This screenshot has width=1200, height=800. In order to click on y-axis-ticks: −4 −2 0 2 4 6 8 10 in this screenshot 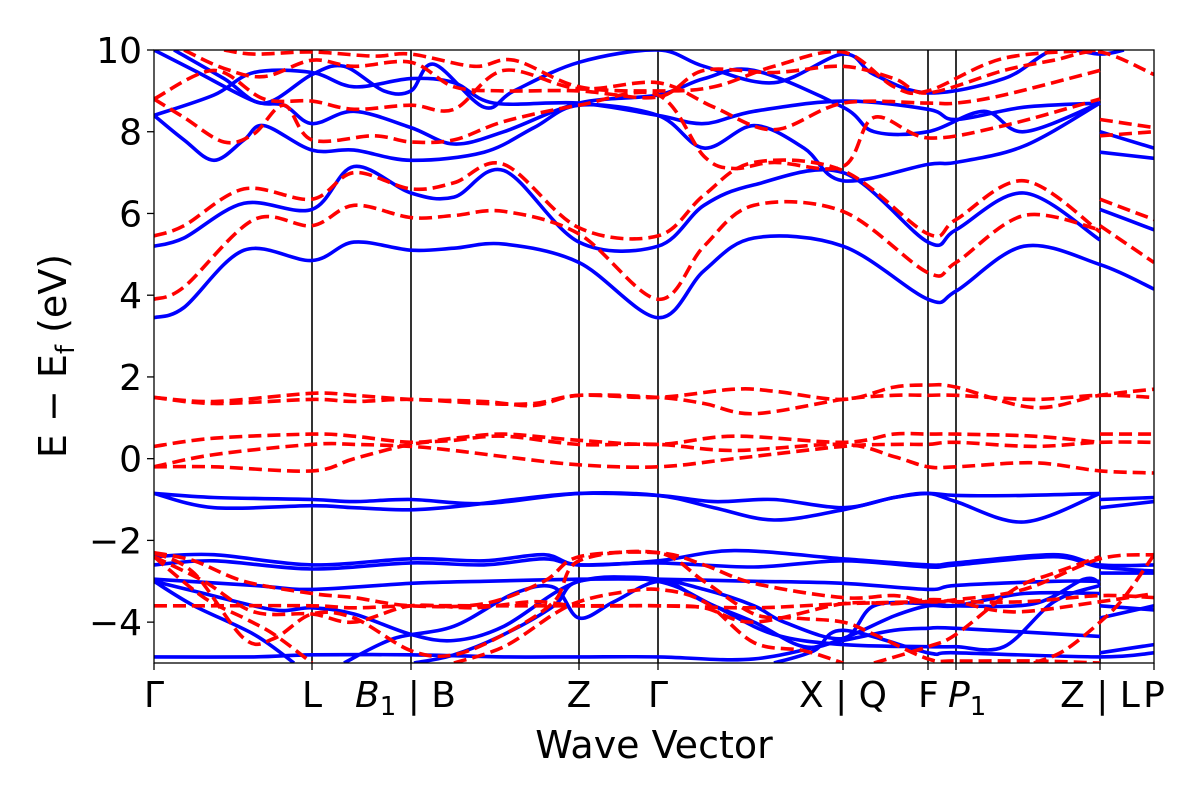, I will do `click(121, 337)`.